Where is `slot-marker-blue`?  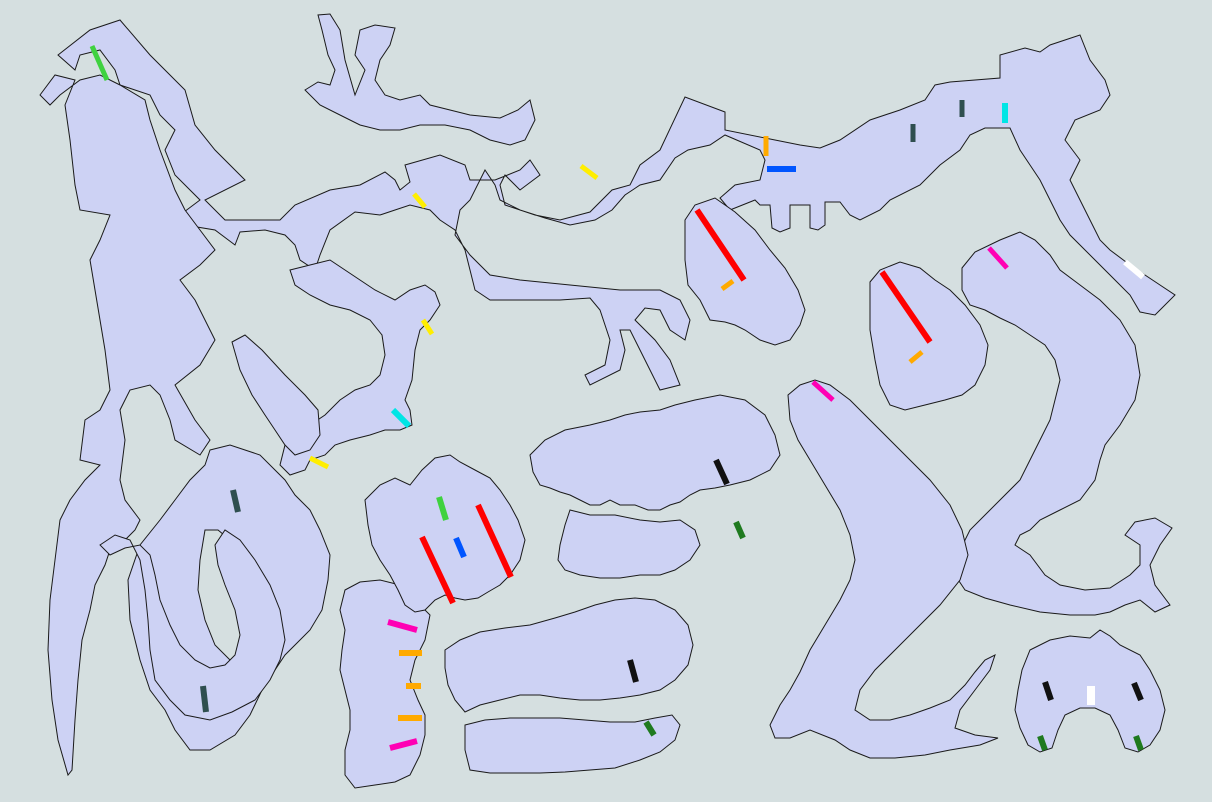 slot-marker-blue is located at coordinates (460, 547).